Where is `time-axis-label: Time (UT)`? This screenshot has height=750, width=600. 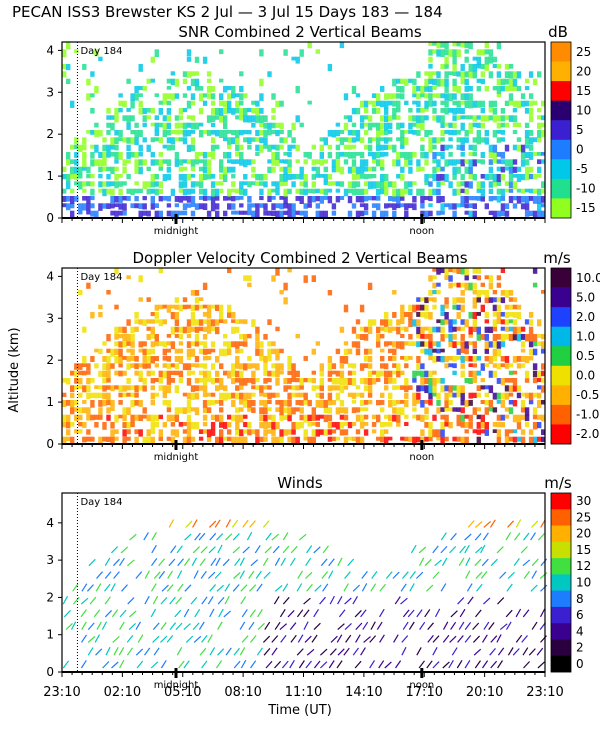 time-axis-label: Time (UT) is located at coordinates (299, 710).